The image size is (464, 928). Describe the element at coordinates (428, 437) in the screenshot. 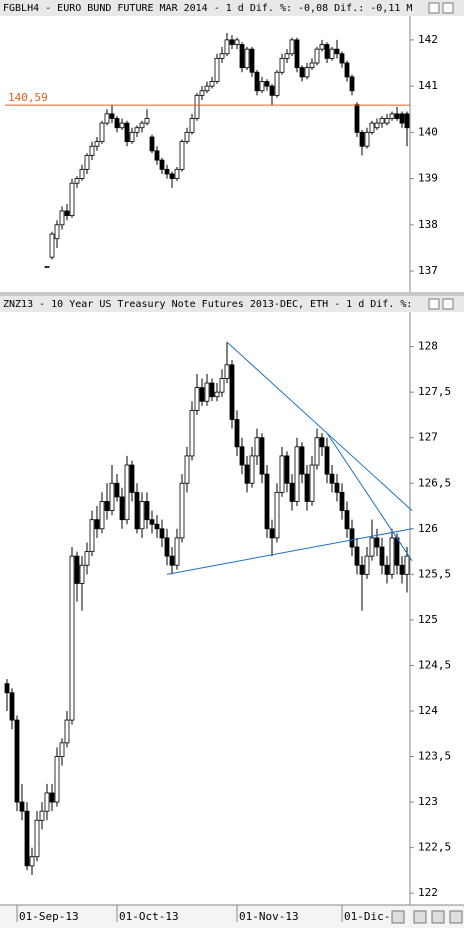

I see `y-tick-label: 127` at that location.